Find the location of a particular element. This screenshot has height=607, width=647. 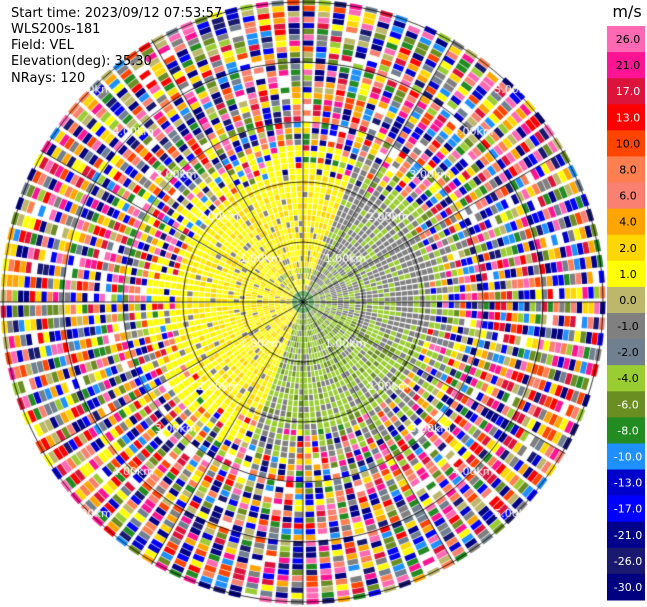

colorbar-tick-label: 2.0 is located at coordinates (628, 248).